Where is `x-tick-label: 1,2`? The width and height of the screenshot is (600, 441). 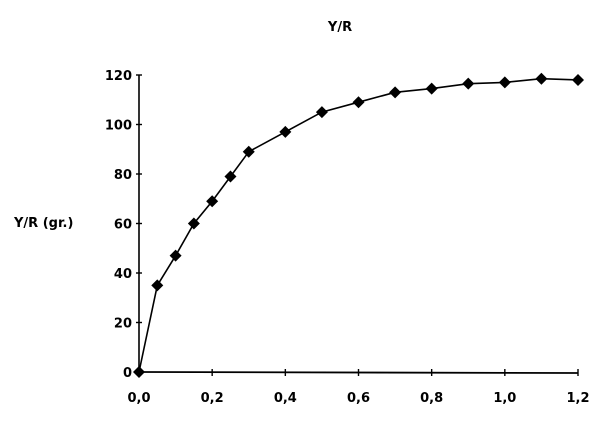
x-tick-label: 1,2 is located at coordinates (577, 398).